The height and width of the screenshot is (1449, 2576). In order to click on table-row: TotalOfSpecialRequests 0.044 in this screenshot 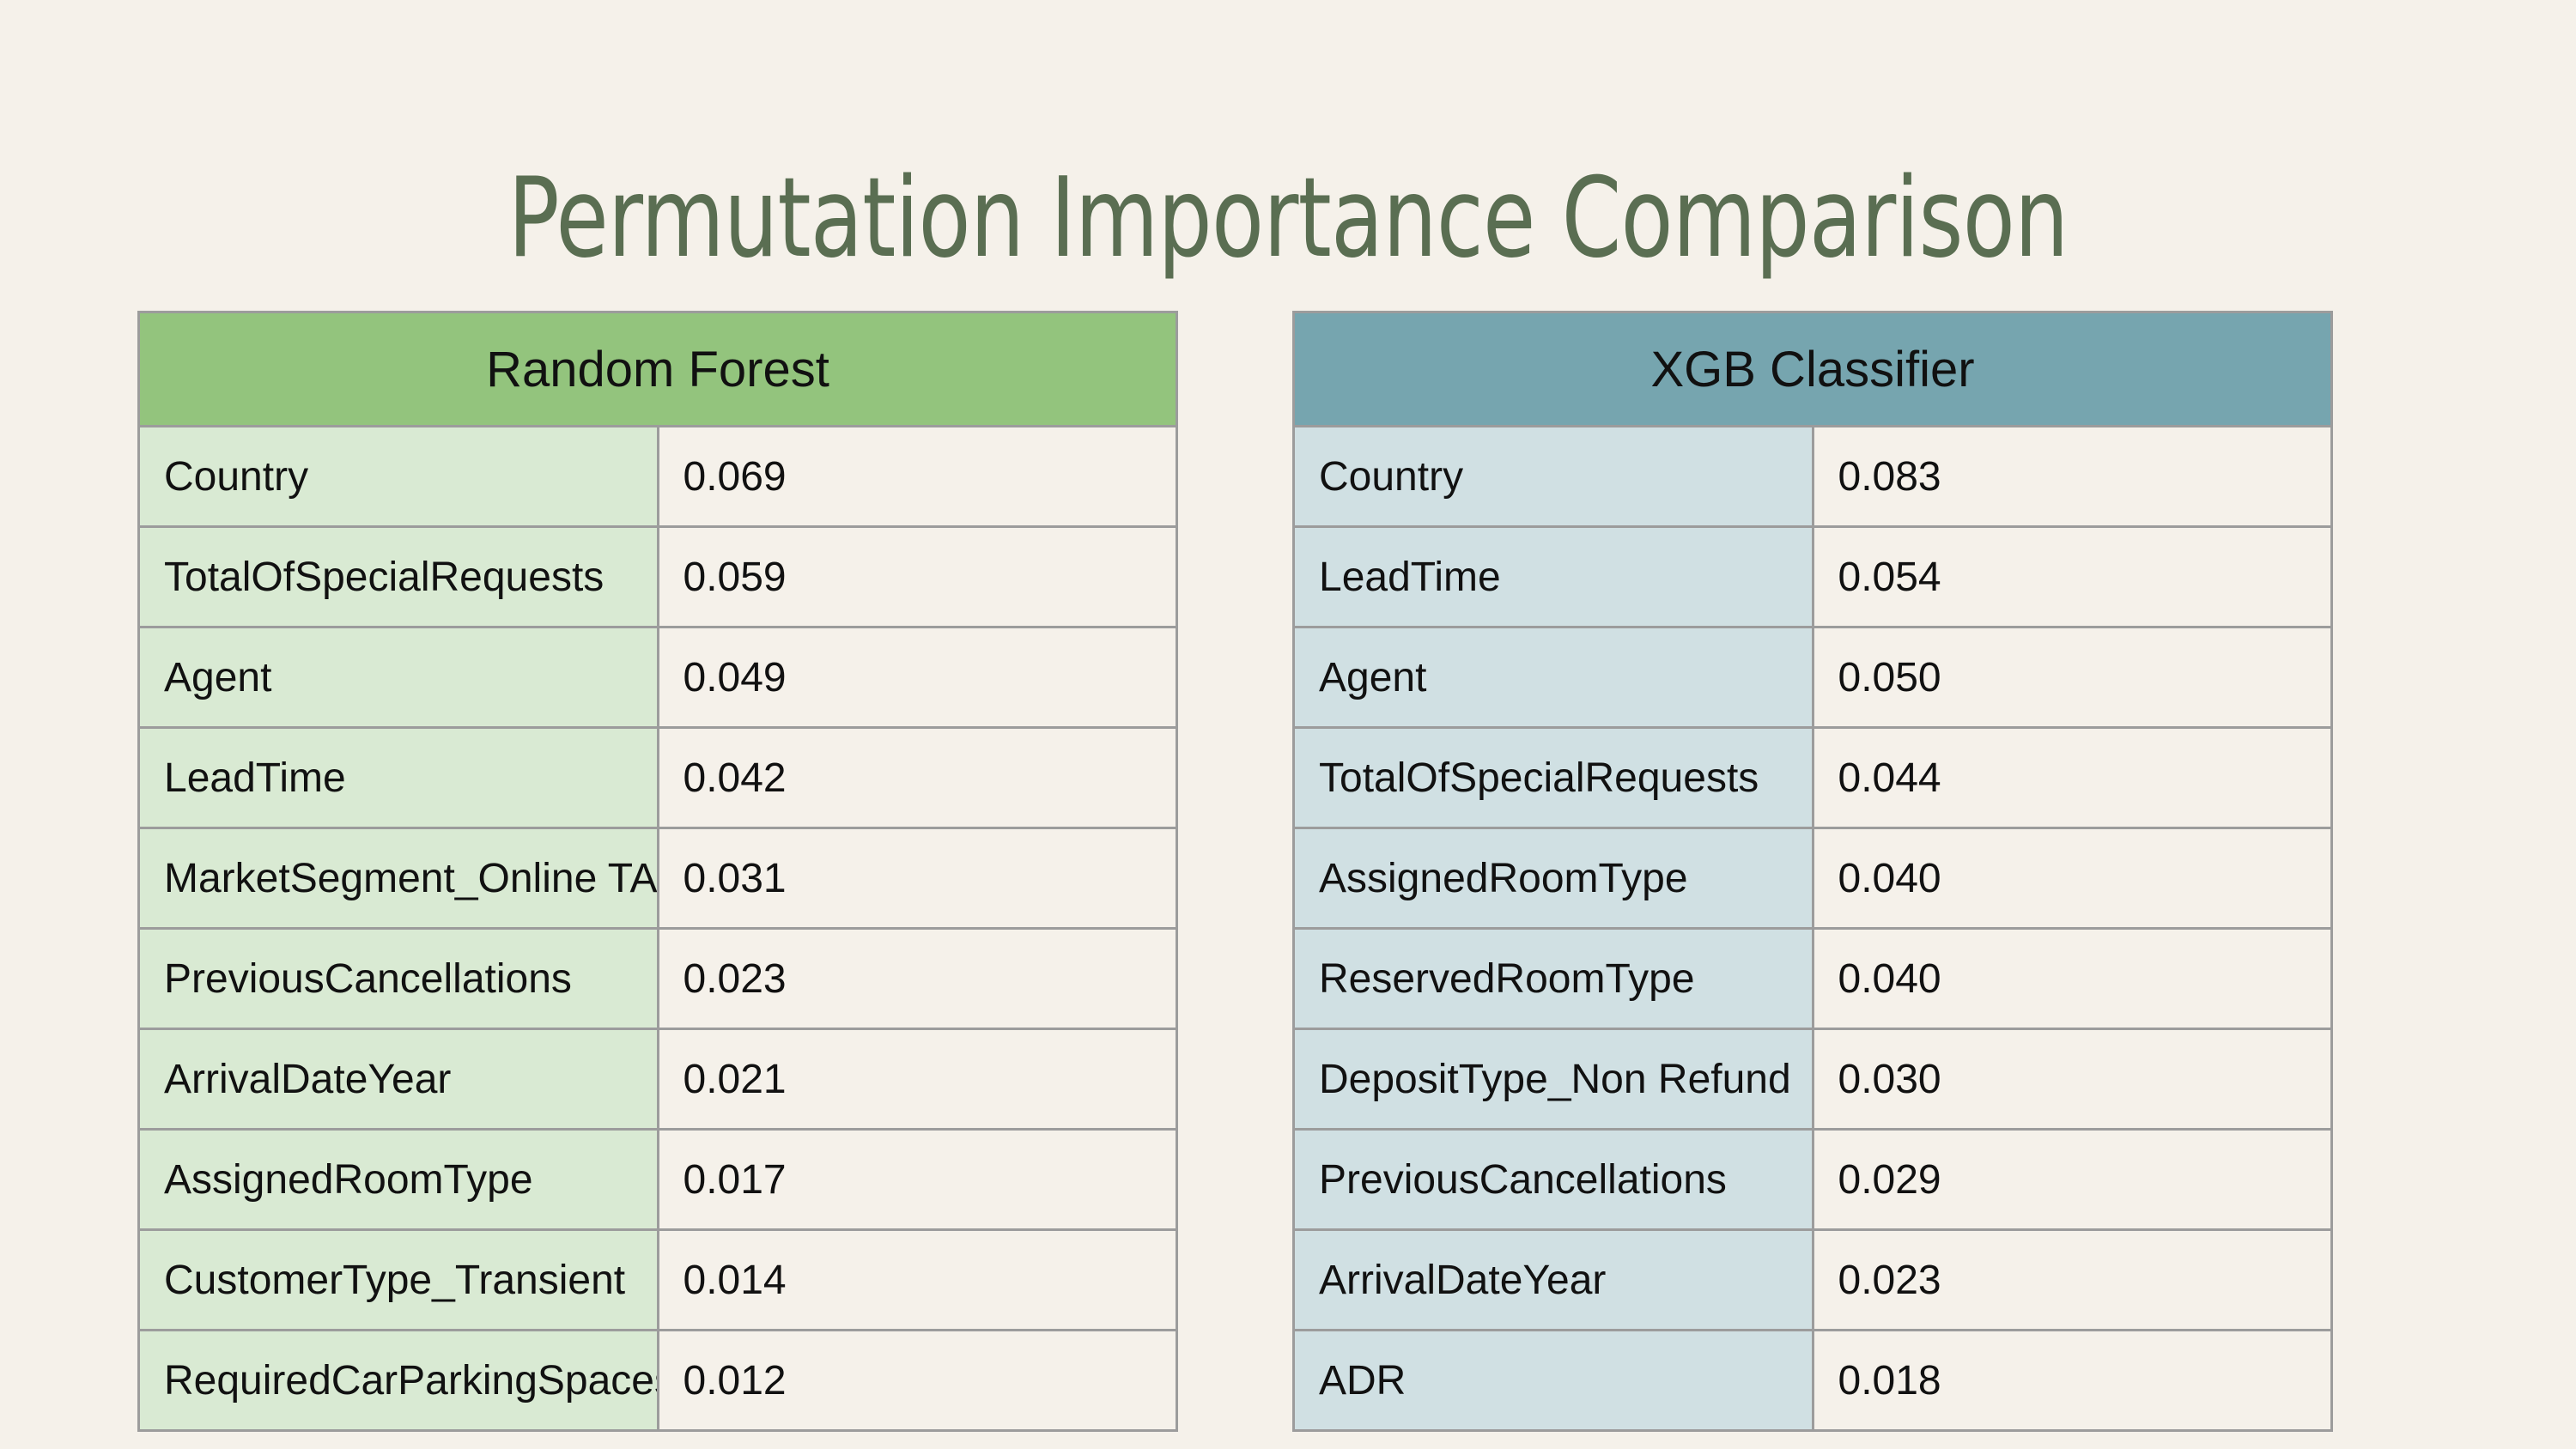, I will do `click(1813, 777)`.